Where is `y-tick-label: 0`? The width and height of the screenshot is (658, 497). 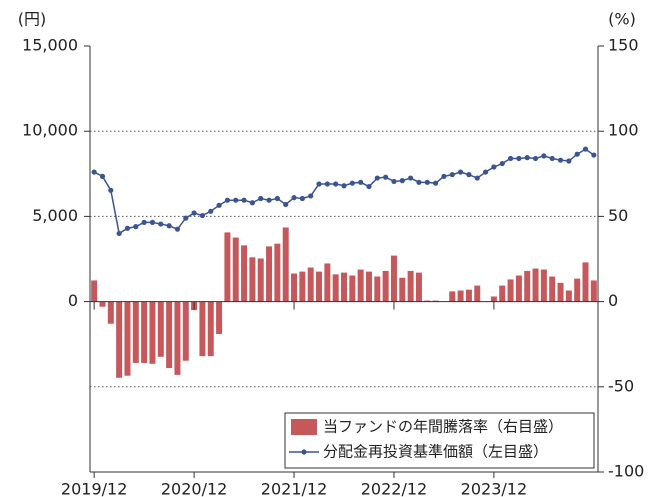 y-tick-label: 0 is located at coordinates (73, 300).